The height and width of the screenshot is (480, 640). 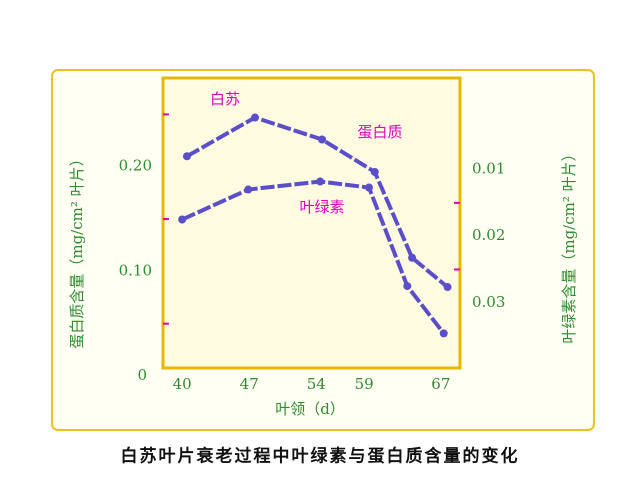 I want to click on y2-tick-label: 0.02, so click(x=488, y=235).